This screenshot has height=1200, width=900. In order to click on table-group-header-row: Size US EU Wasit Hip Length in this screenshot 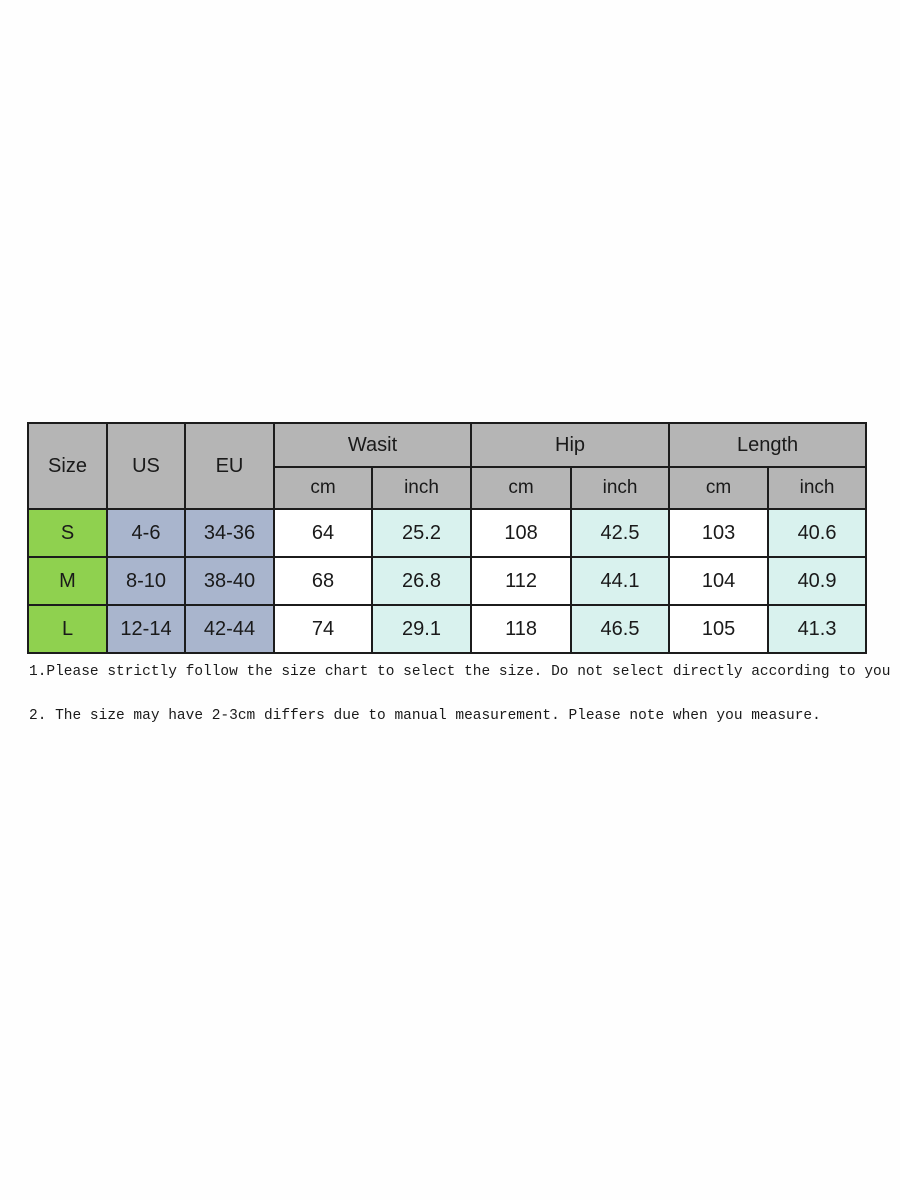, I will do `click(447, 466)`.